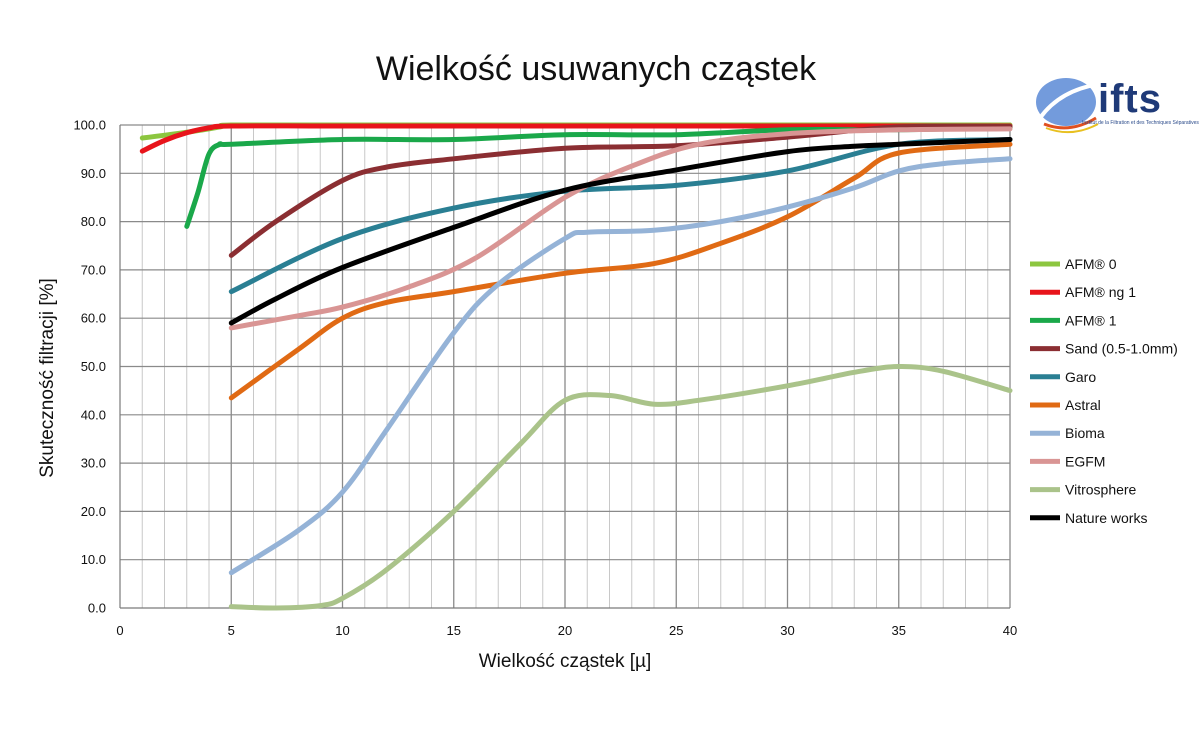  I want to click on y-tick-label: 70.0, so click(93, 269).